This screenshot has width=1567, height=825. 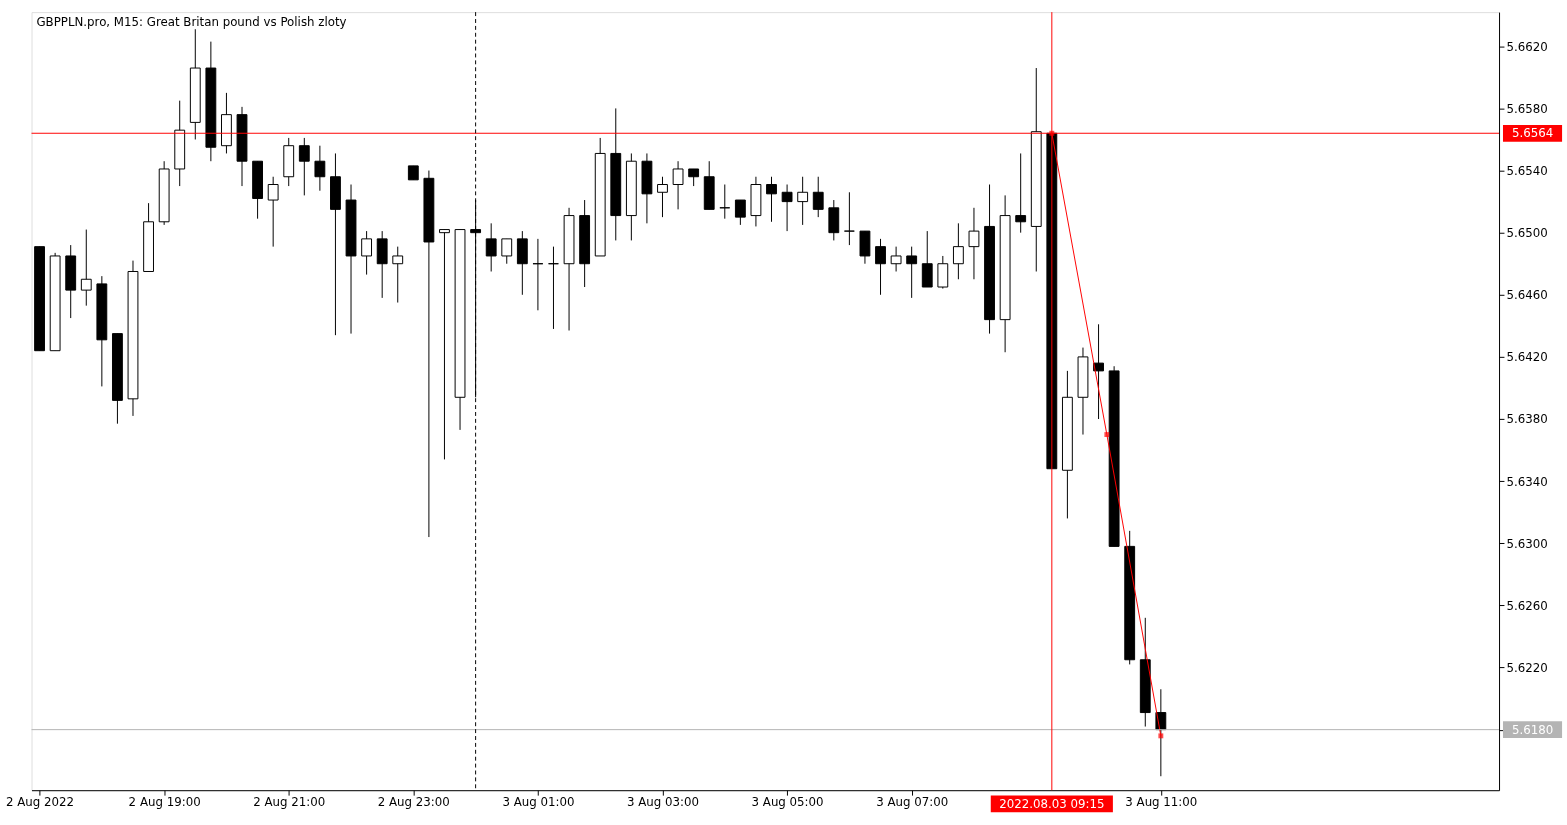 I want to click on x-tick-label: 2 Aug 2022, so click(x=40, y=802).